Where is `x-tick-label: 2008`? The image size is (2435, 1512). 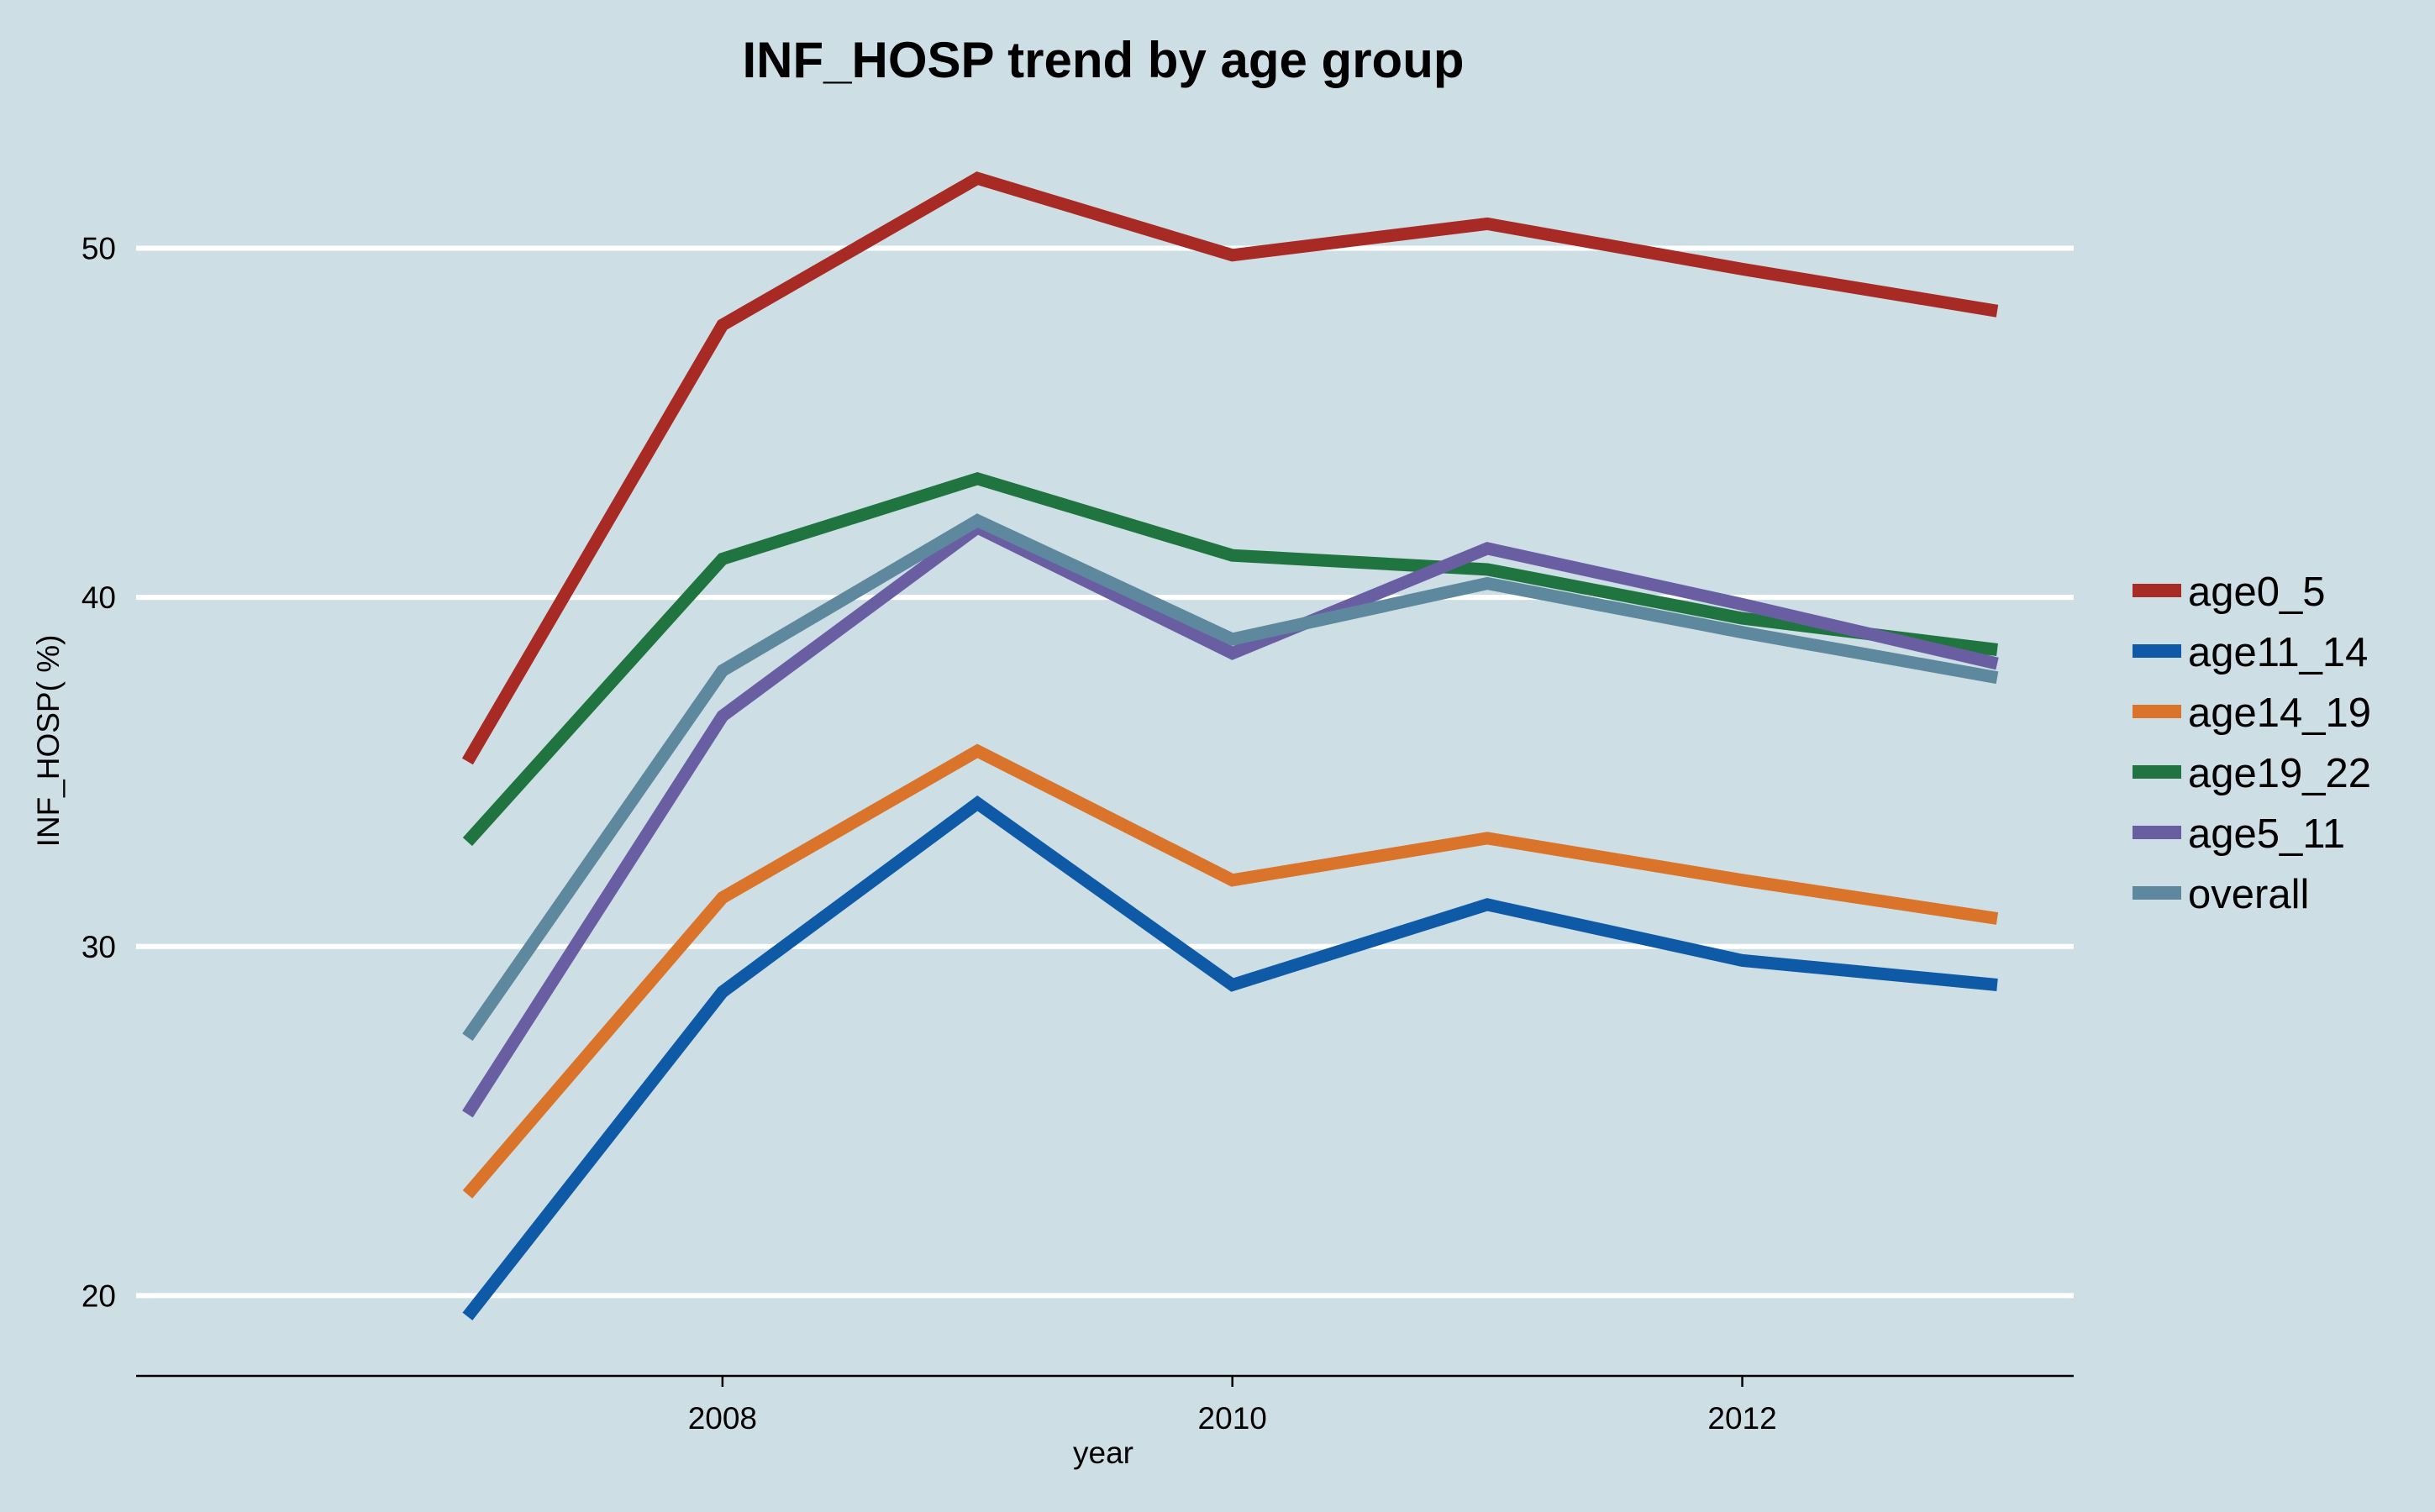
x-tick-label: 2008 is located at coordinates (722, 1418).